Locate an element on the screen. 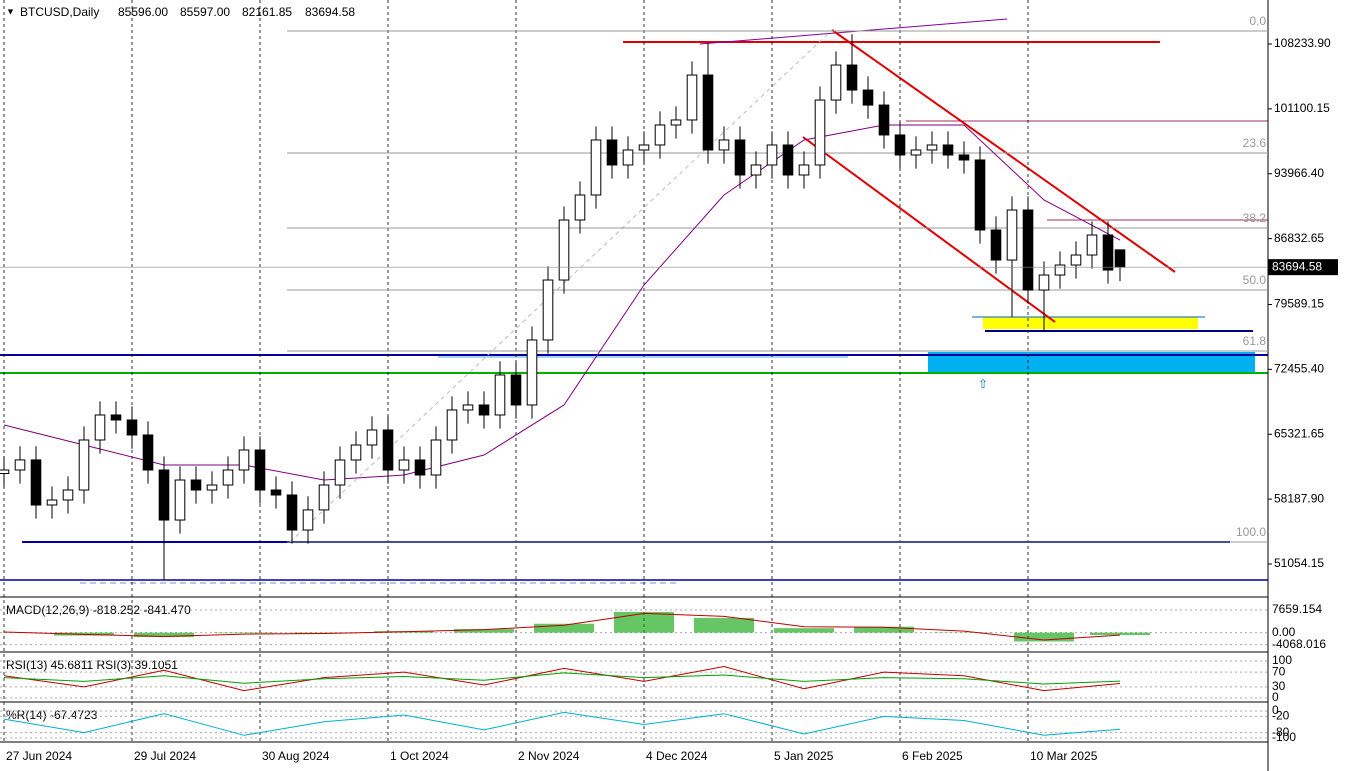 Image resolution: width=1348 pixels, height=771 pixels. x-tick-label: 30 Aug 2024 is located at coordinates (296, 756).